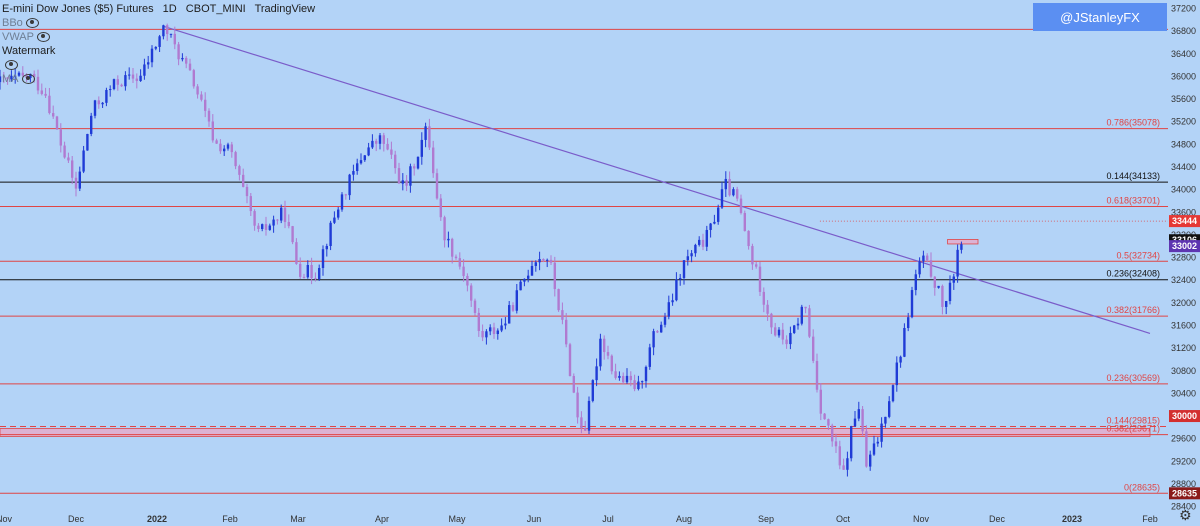 The image size is (1200, 526). Describe the element at coordinates (1184, 416) in the screenshot. I see `price-label-text: 30000` at that location.